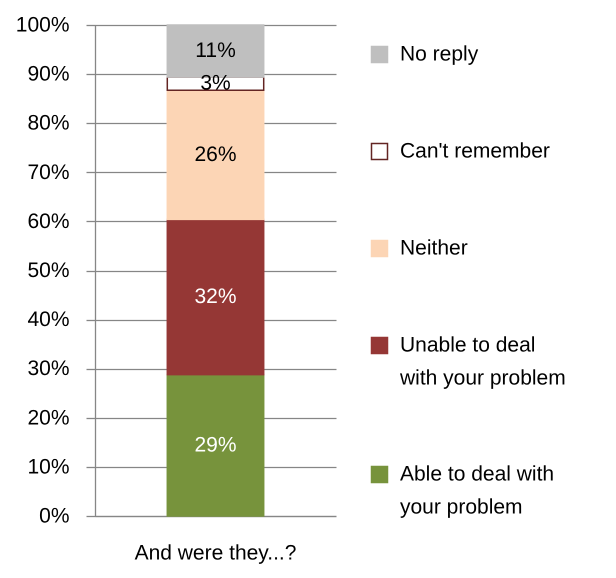 Image resolution: width=616 pixels, height=578 pixels. What do you see at coordinates (439, 54) in the screenshot?
I see `legend-label: No reply` at bounding box center [439, 54].